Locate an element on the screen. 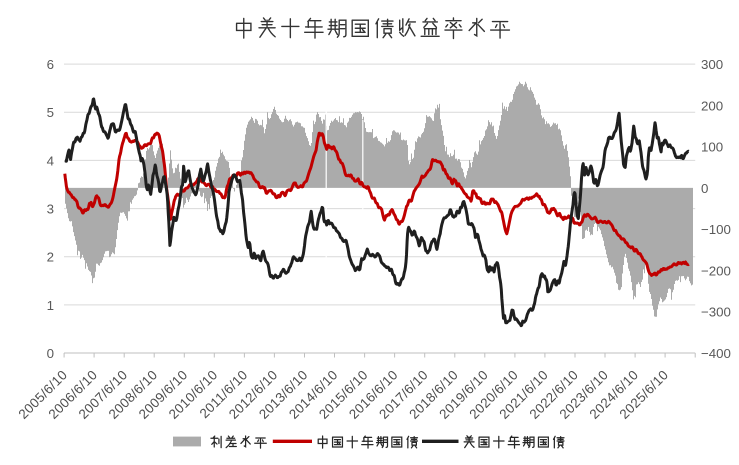  svg-text: 5 is located at coordinates (50, 112).